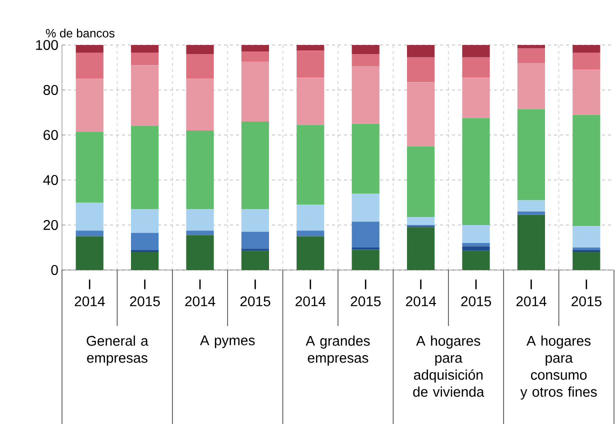 Image resolution: width=616 pixels, height=424 pixels. What do you see at coordinates (51, 90) in the screenshot?
I see `y-tick-label: 80` at bounding box center [51, 90].